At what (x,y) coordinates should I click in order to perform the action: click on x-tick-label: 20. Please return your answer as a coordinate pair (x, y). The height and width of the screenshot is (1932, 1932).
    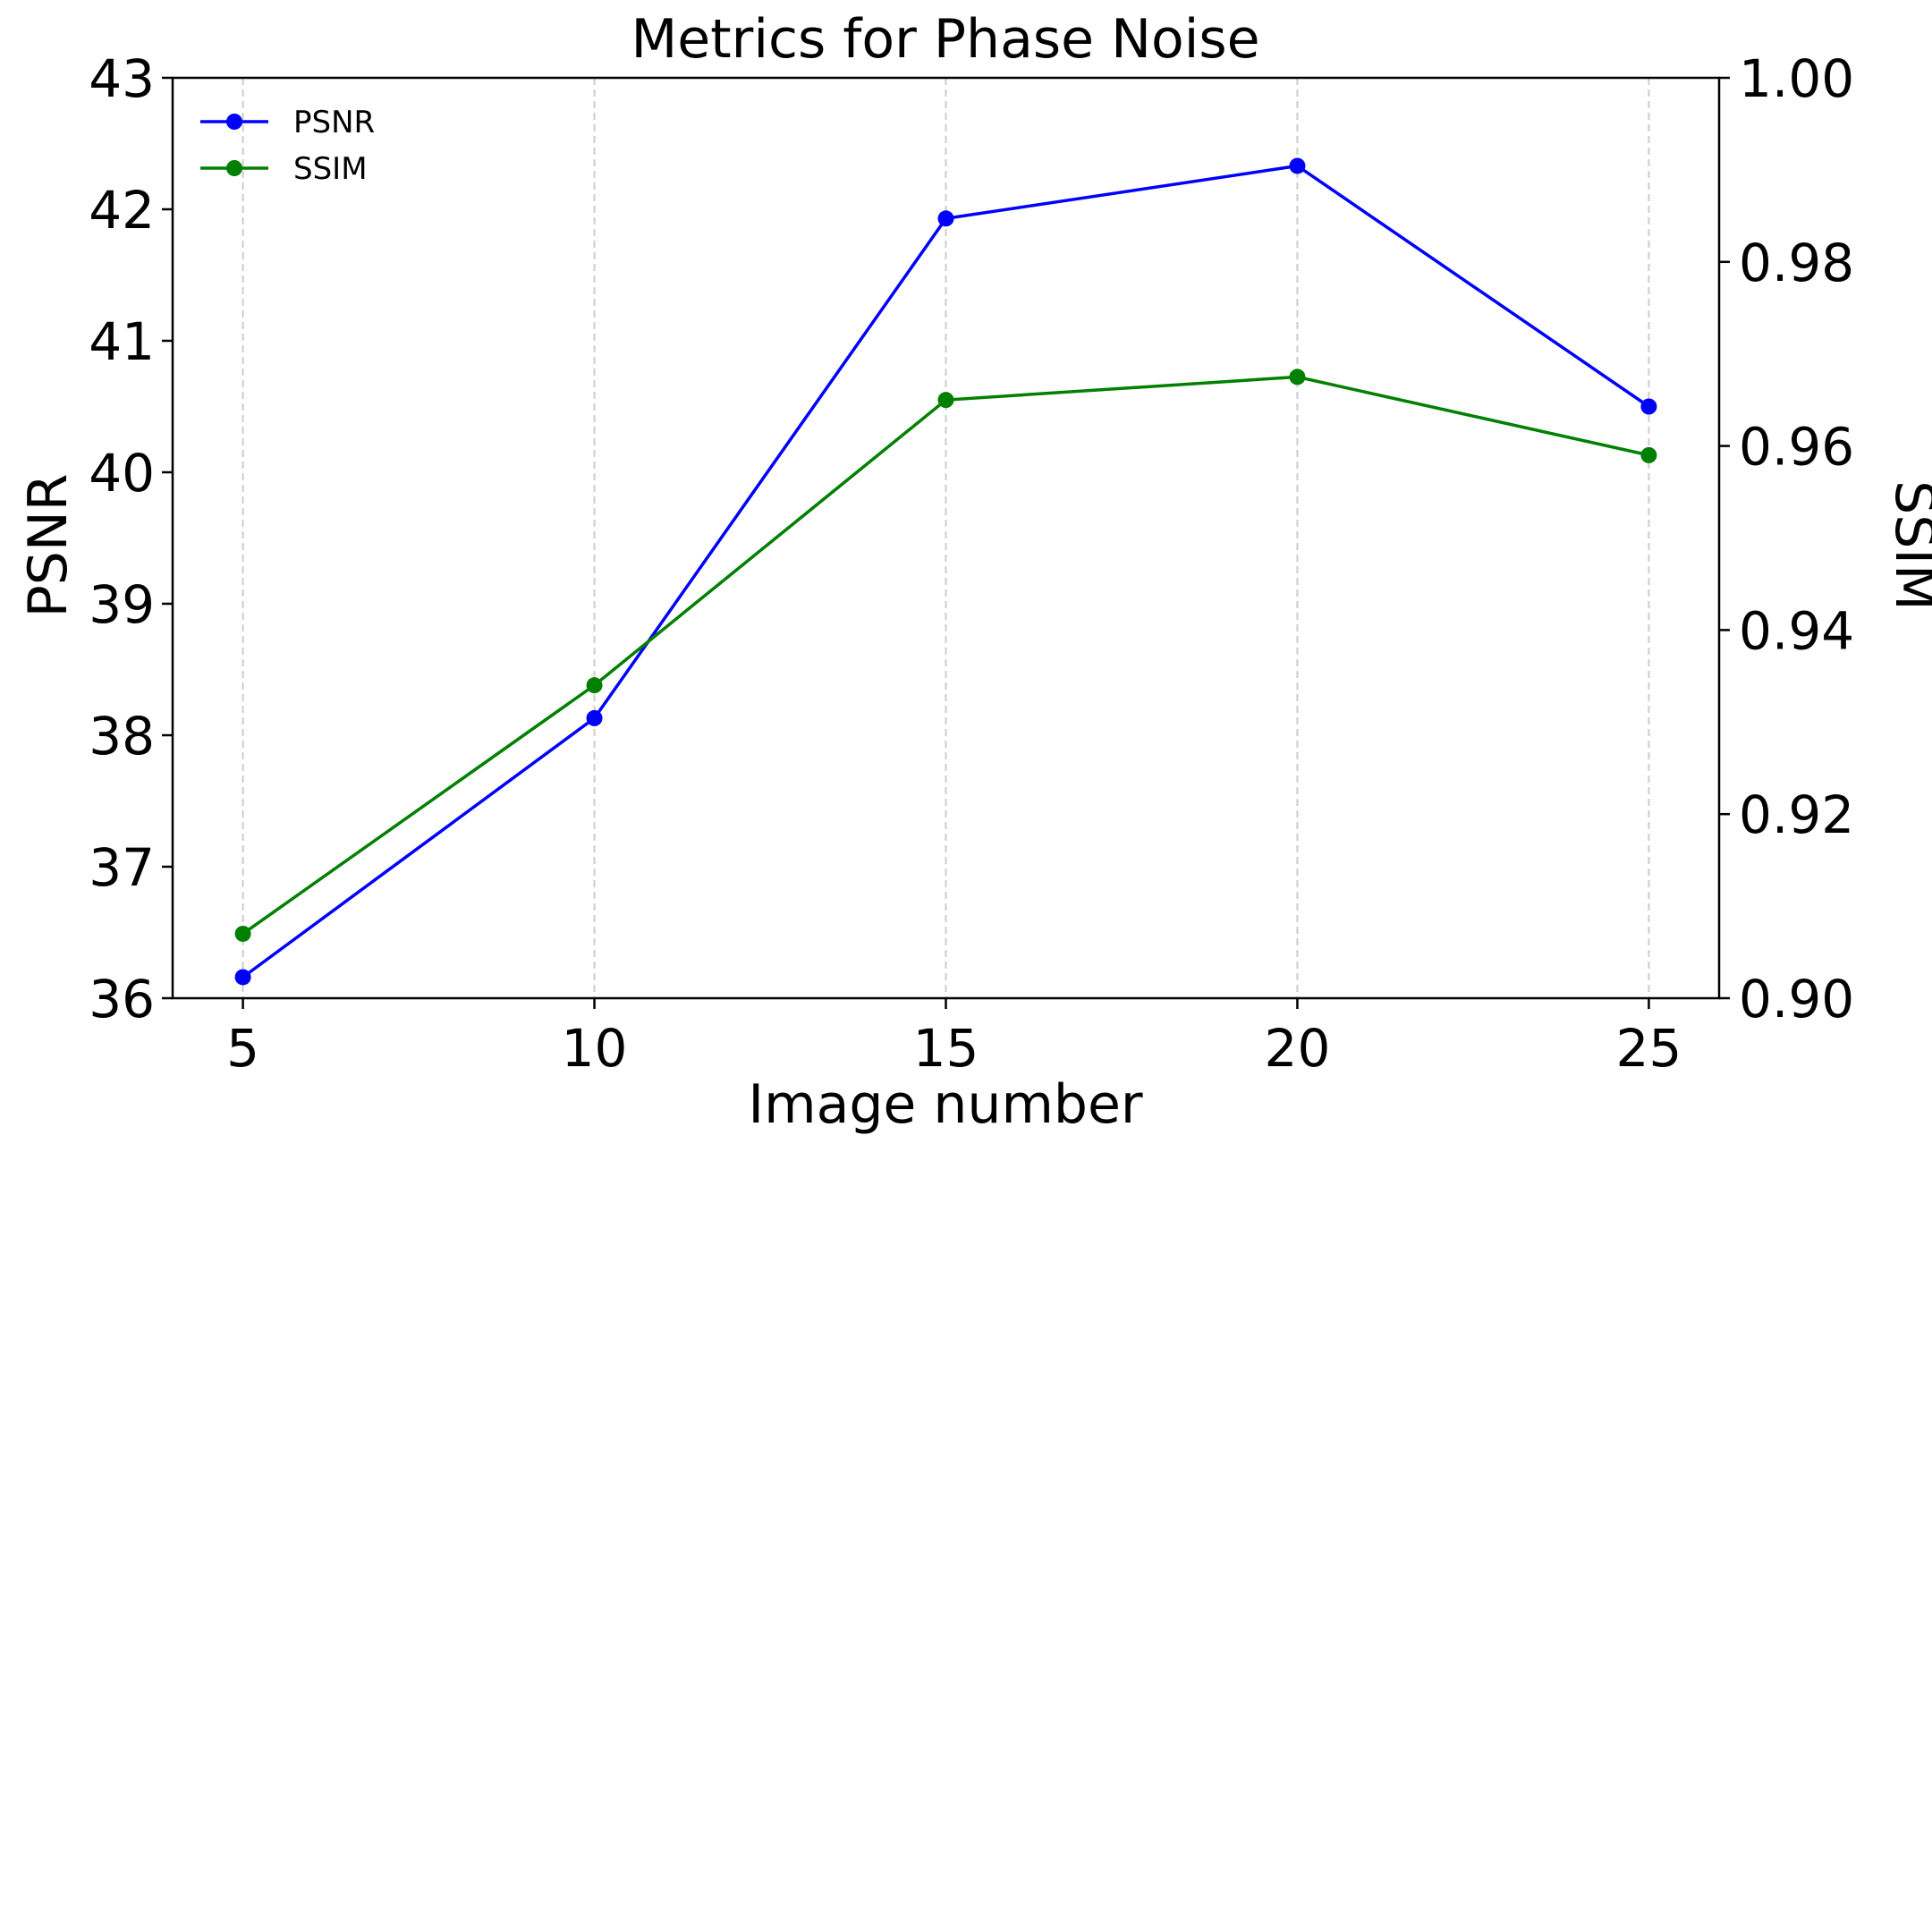
    Looking at the image, I should click on (1298, 1048).